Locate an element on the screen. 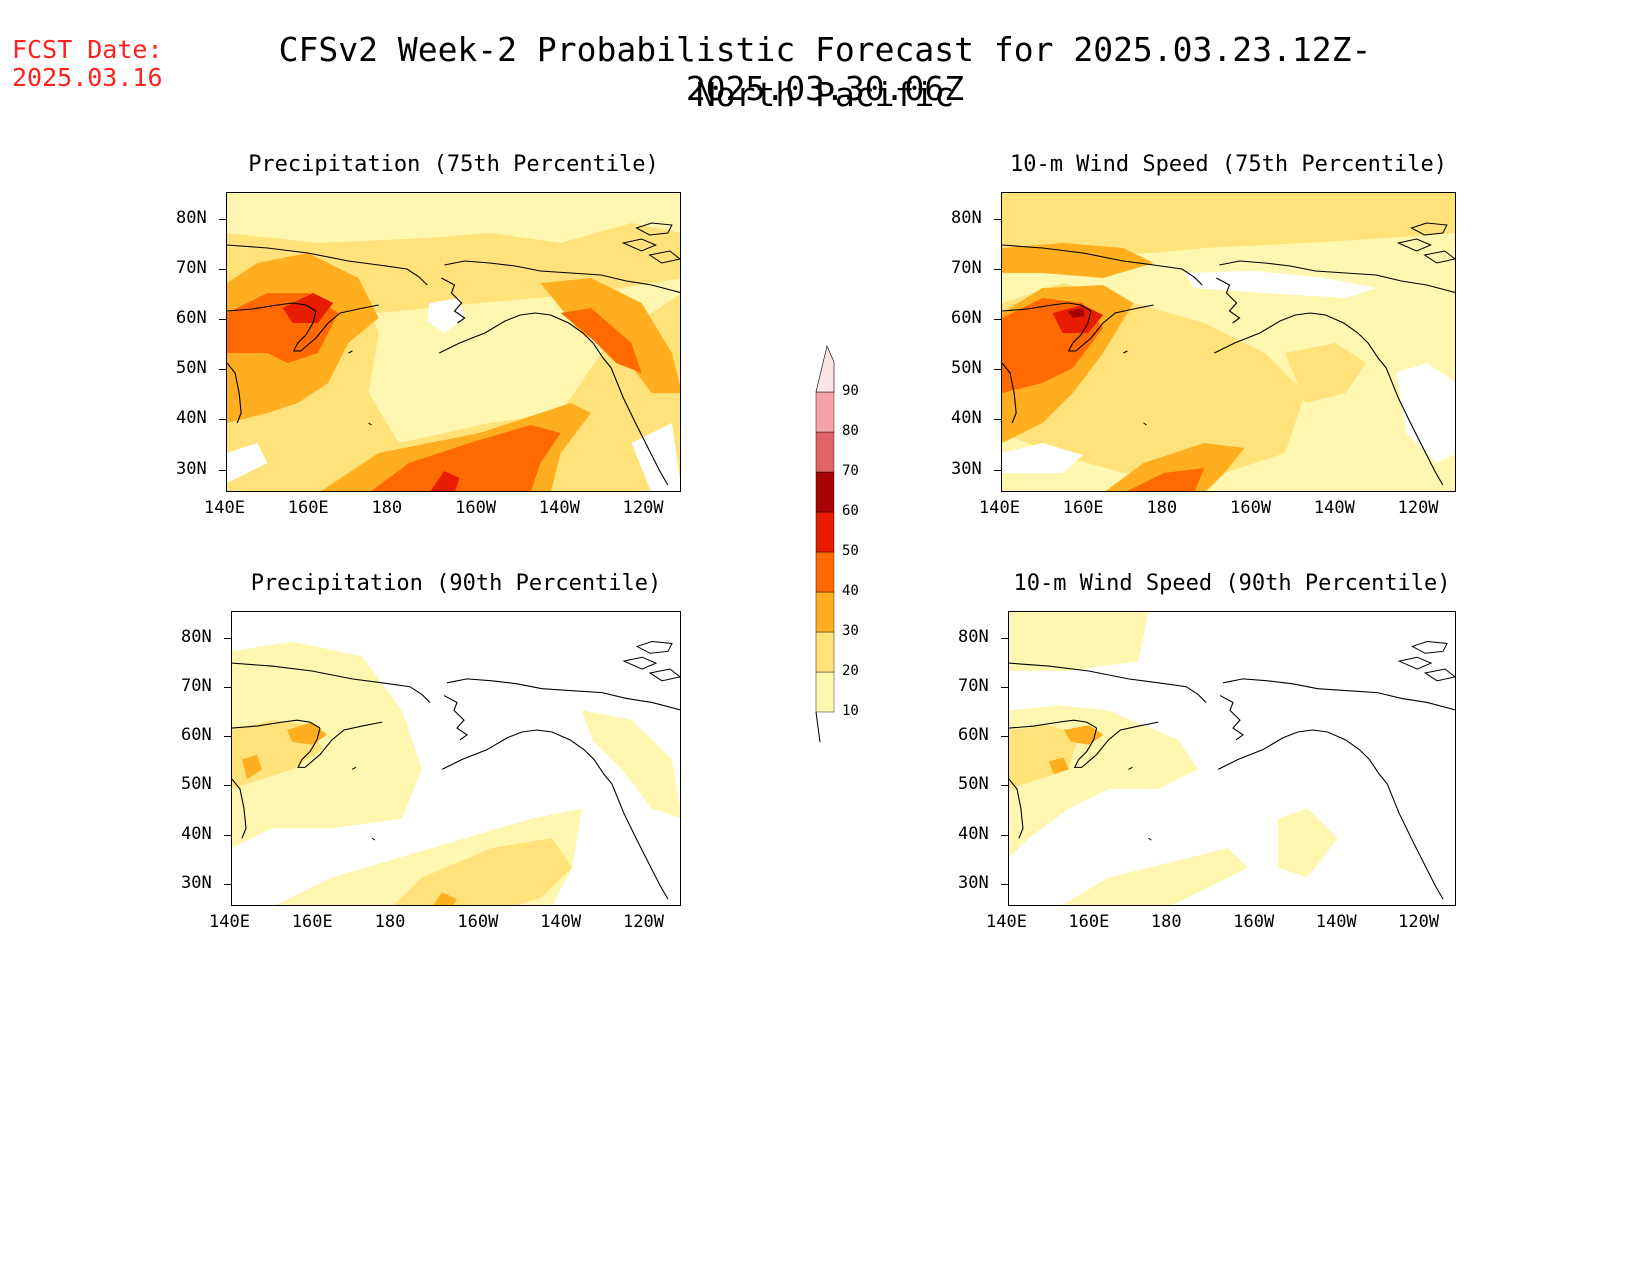  colorbar-level-label: 30 is located at coordinates (850, 631).